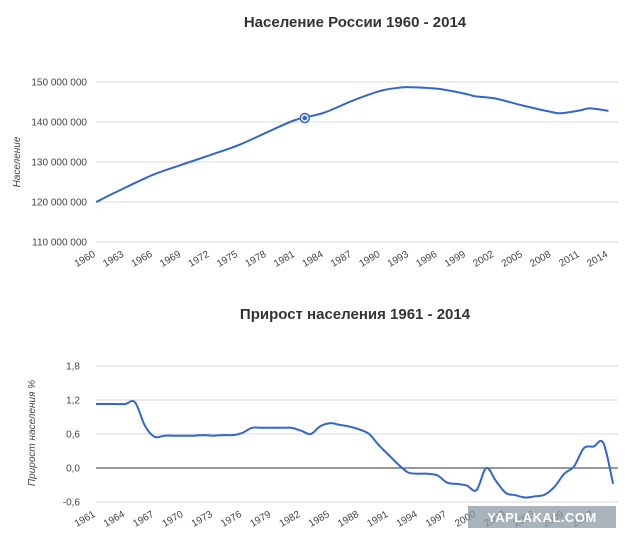 The height and width of the screenshot is (547, 640). I want to click on population-x-tick-label: 1996, so click(426, 259).